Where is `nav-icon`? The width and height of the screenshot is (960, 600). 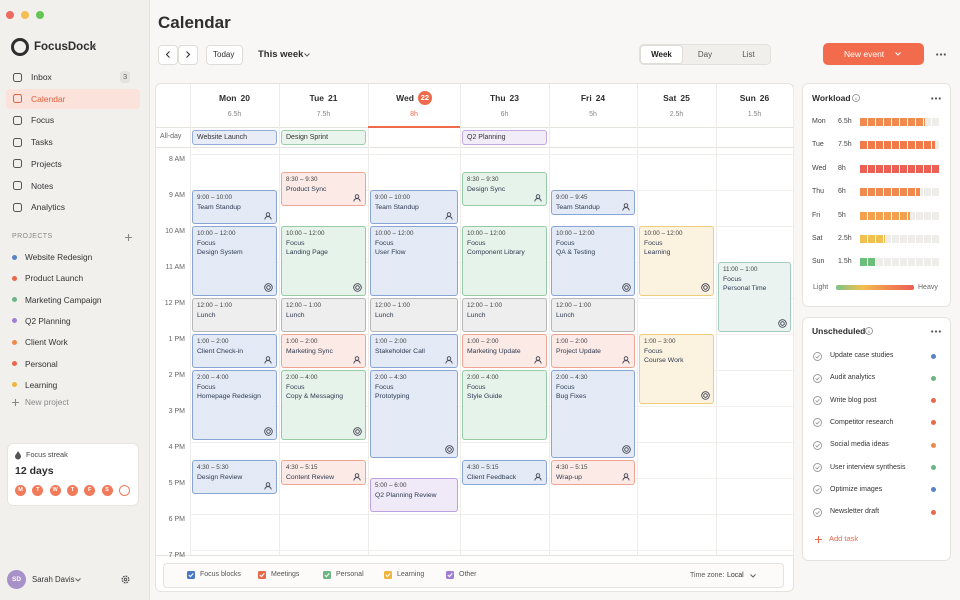
nav-icon is located at coordinates (17, 120).